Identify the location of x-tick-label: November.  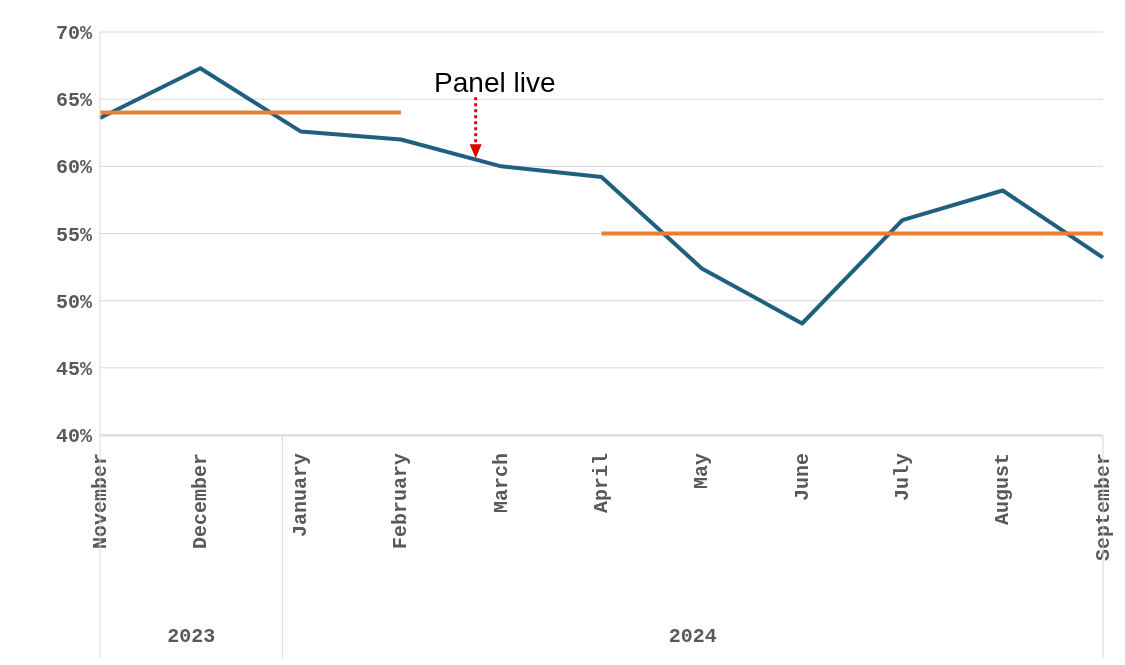
(100, 501).